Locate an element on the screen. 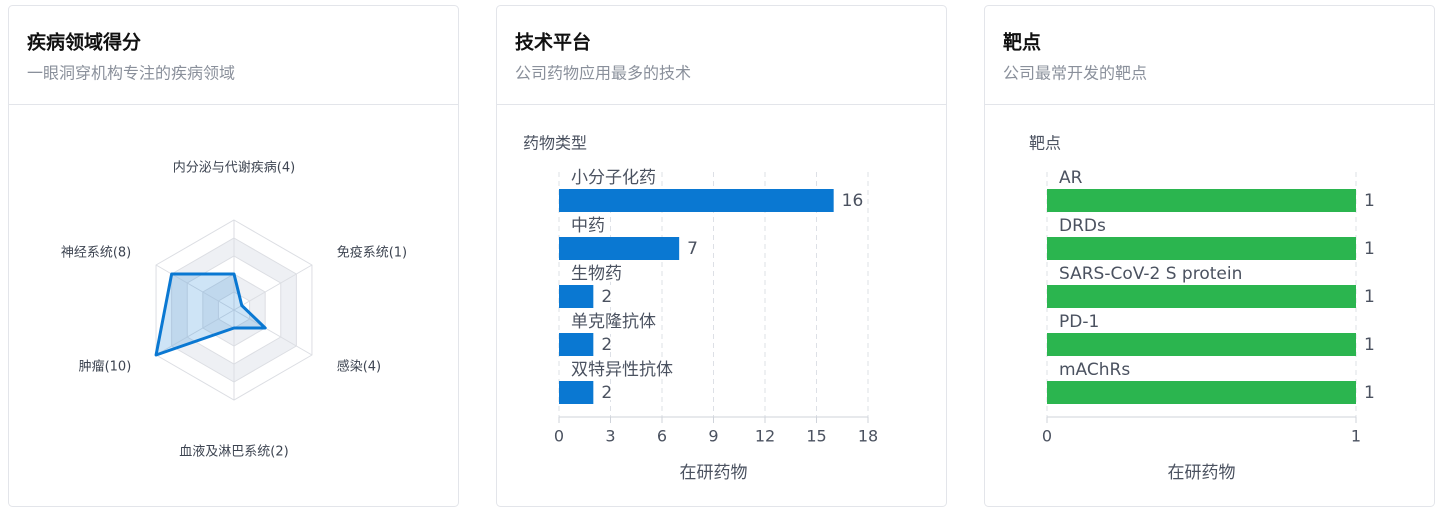  category-label: 双特异性抗体 is located at coordinates (622, 370).